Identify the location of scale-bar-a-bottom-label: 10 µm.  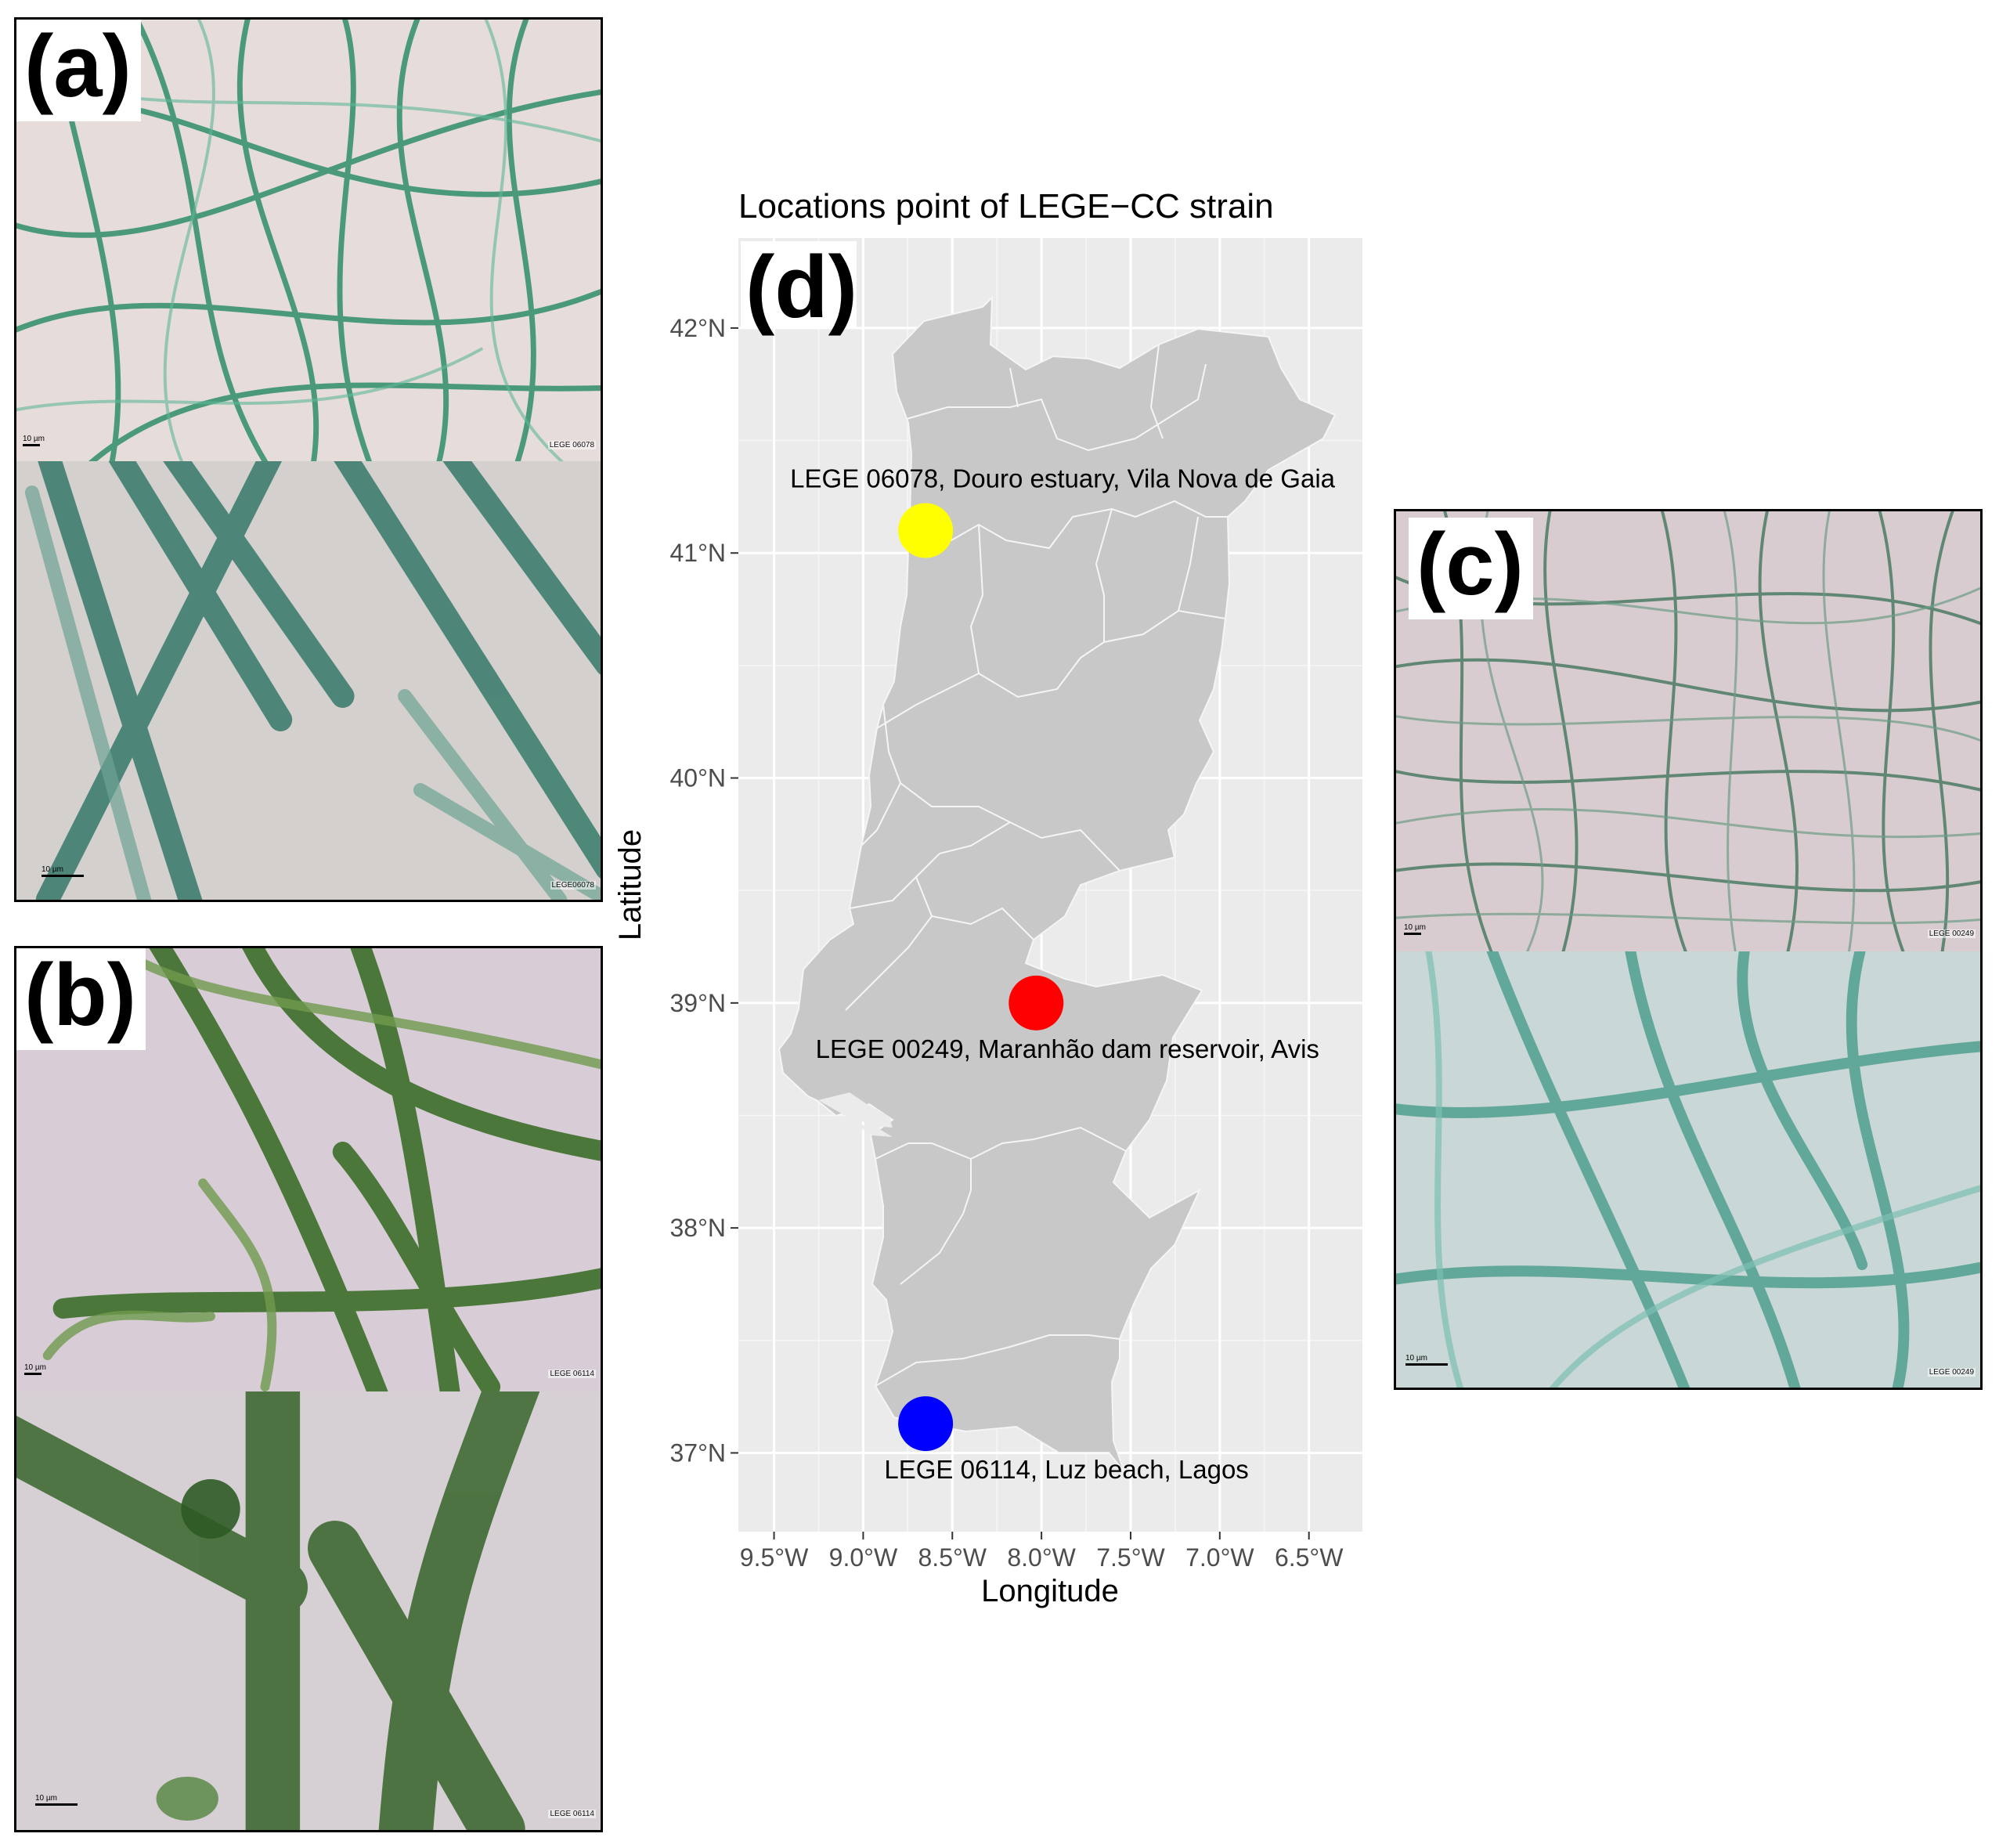
(52, 869).